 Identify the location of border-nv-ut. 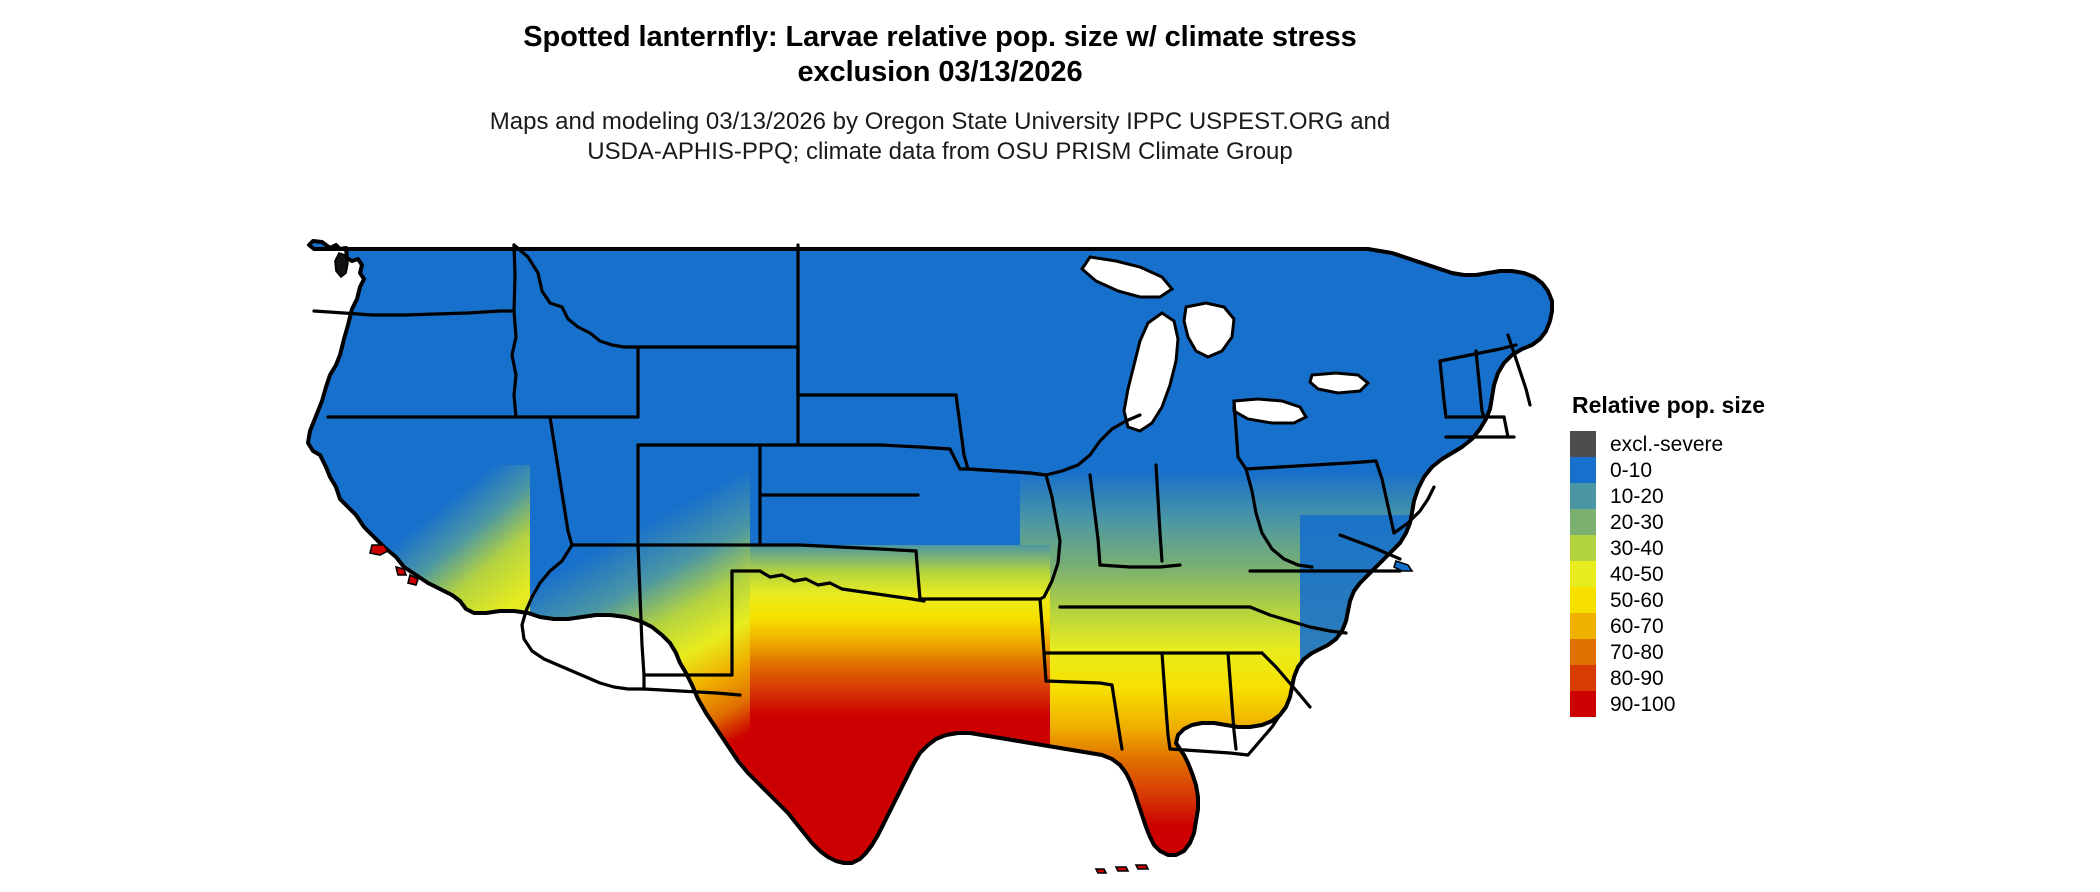
(561, 481).